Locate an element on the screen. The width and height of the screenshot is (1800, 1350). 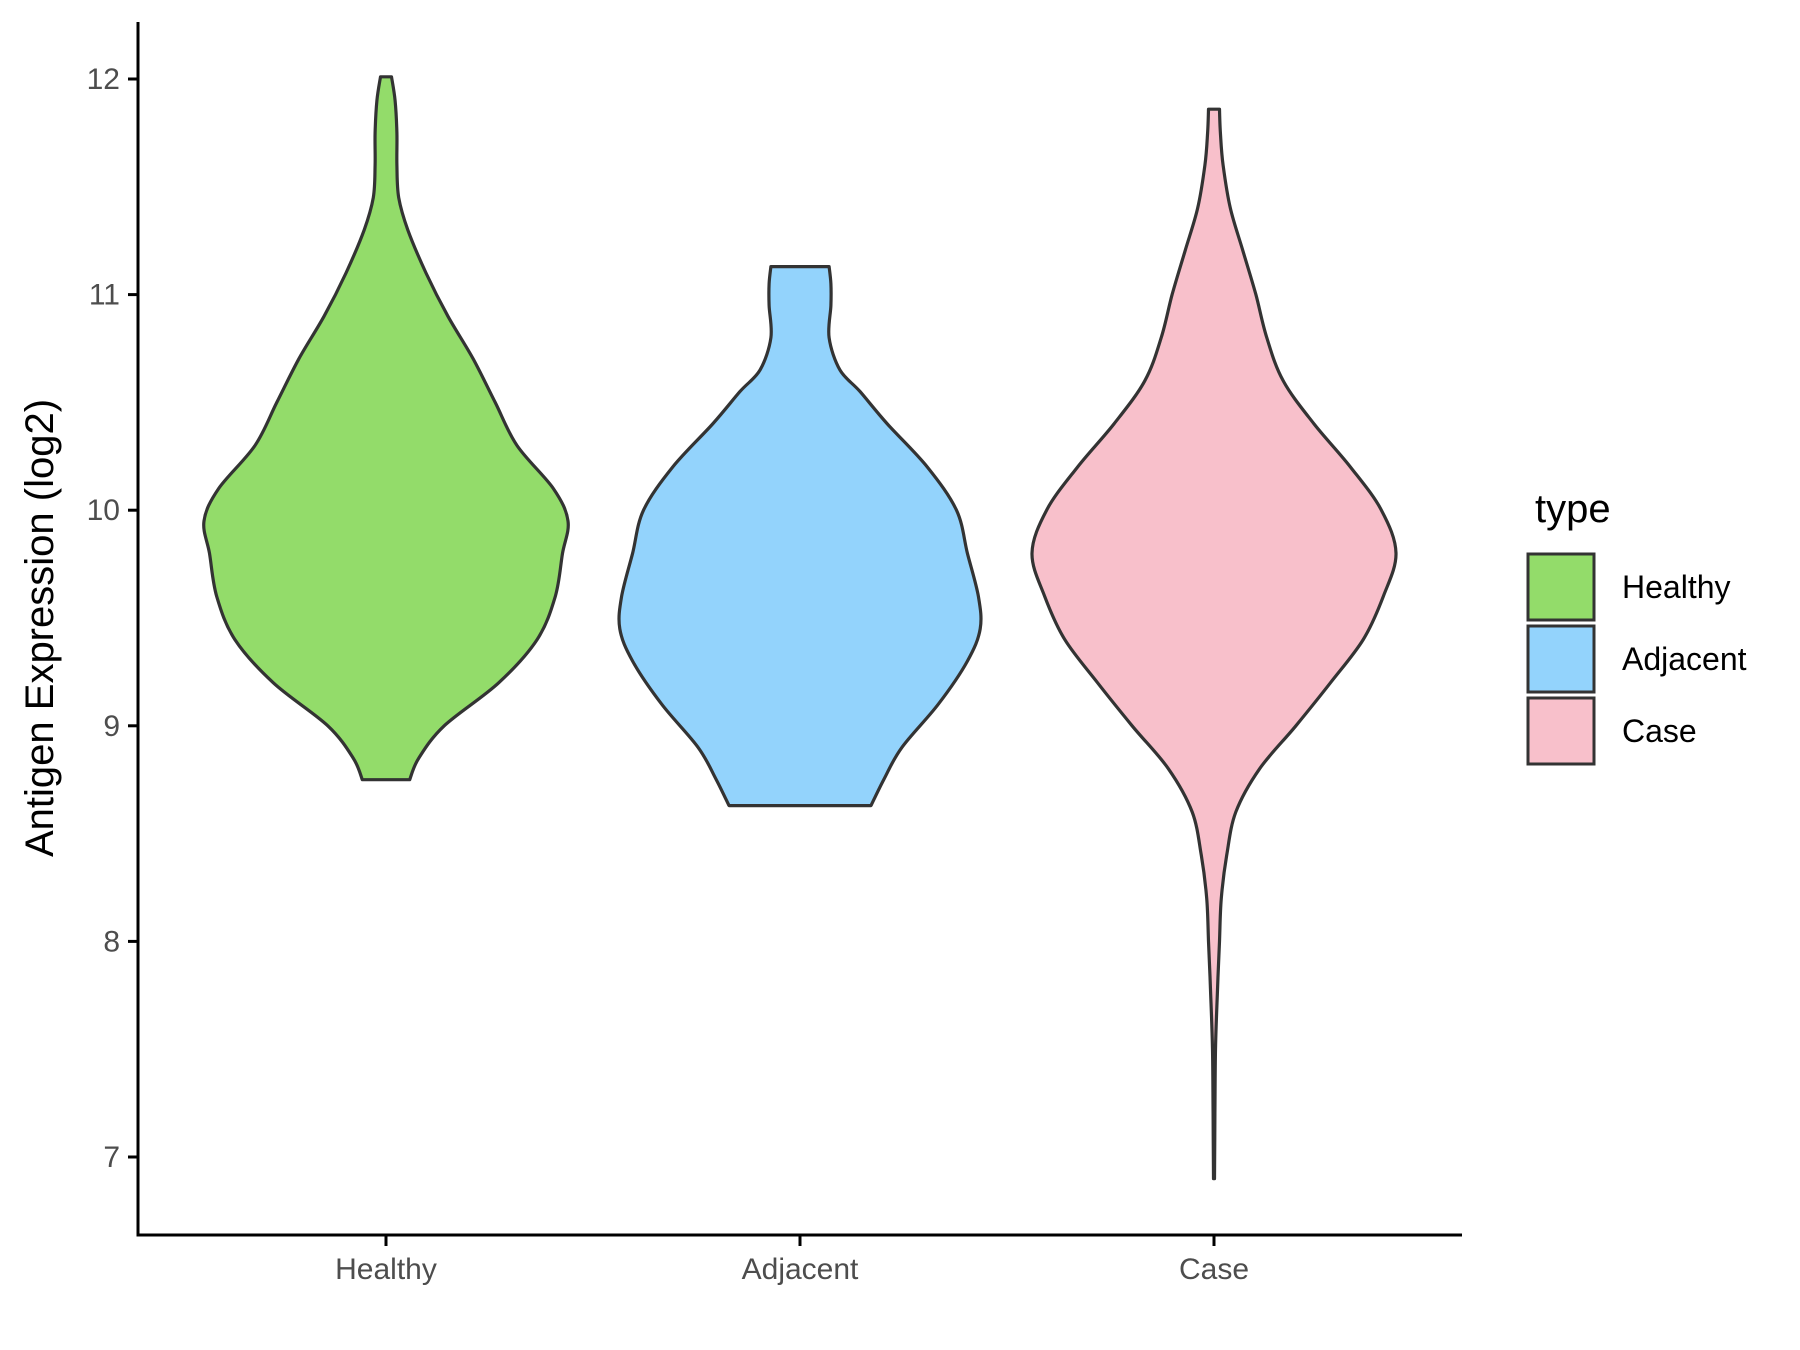
y-tick-label: 10 is located at coordinates (103, 510).